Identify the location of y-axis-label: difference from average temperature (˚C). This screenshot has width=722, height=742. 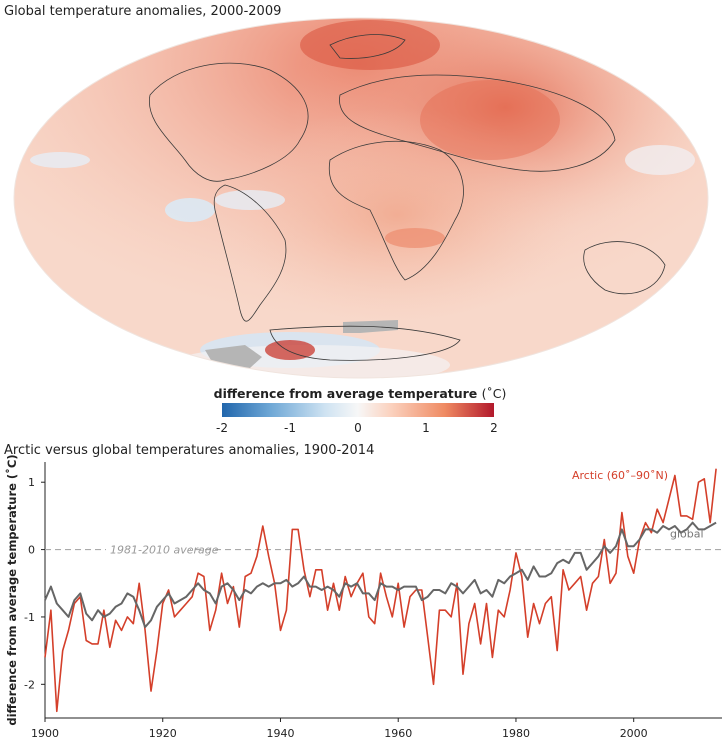
(11, 589).